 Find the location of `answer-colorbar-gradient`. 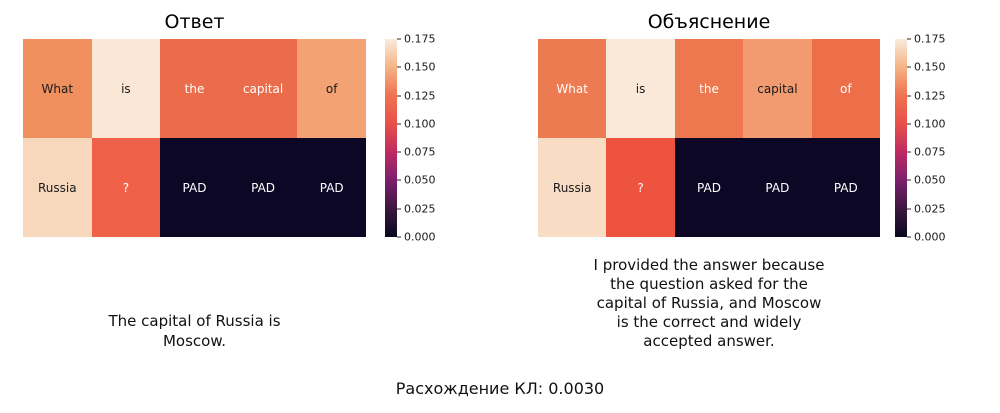

answer-colorbar-gradient is located at coordinates (391, 138).